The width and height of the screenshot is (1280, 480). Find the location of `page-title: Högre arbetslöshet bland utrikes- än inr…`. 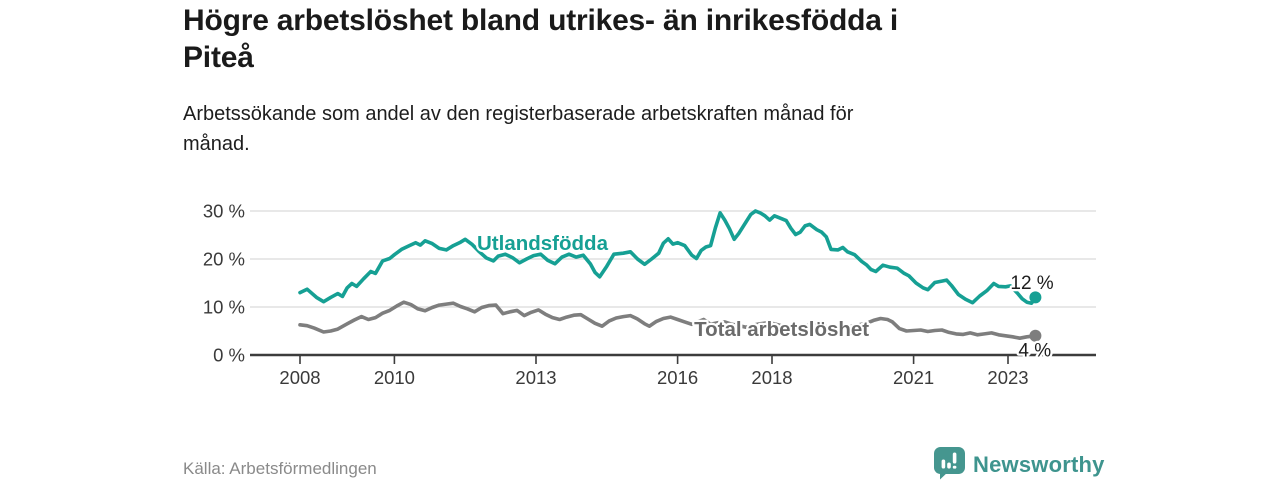

page-title: Högre arbetslöshet bland utrikes- än inr… is located at coordinates (643, 39).